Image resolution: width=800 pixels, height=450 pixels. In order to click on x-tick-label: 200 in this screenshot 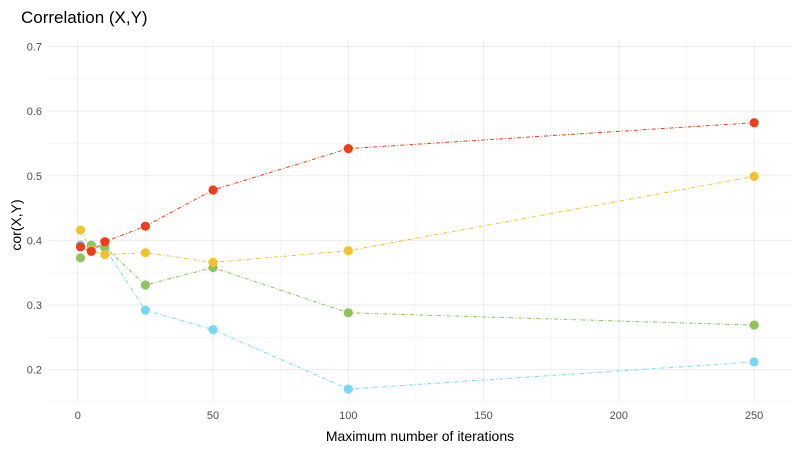, I will do `click(619, 416)`.